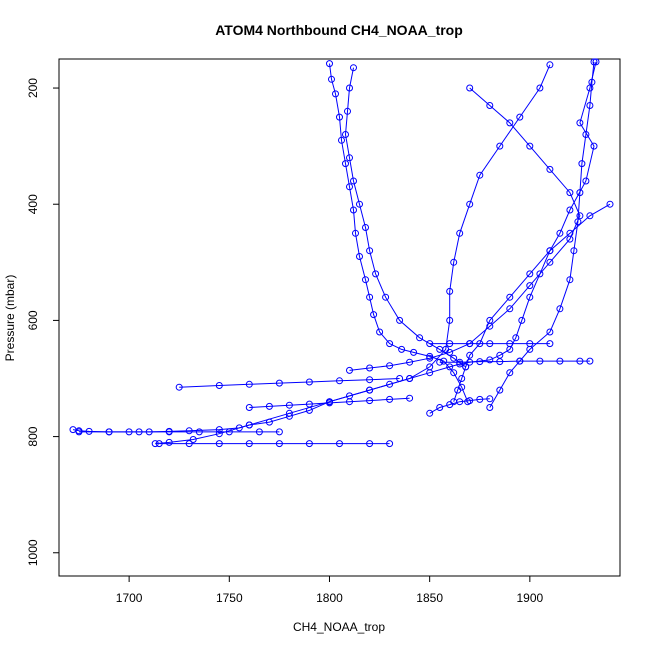 The image size is (650, 650). Describe the element at coordinates (330, 590) in the screenshot. I see `x-axis: 1700 1750 1800 1850 1900` at that location.